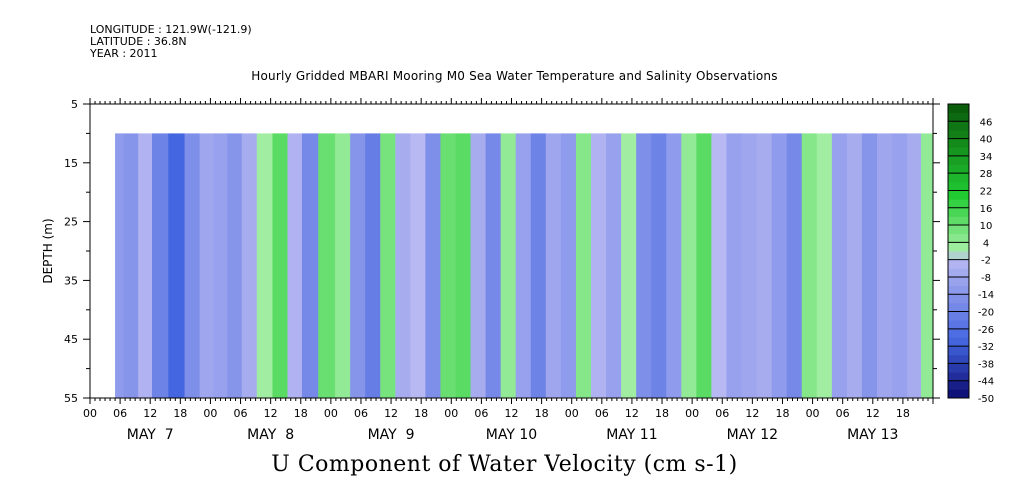 The image size is (1009, 504). What do you see at coordinates (270, 435) in the screenshot?
I see `x-date-label: MAY 8` at bounding box center [270, 435].